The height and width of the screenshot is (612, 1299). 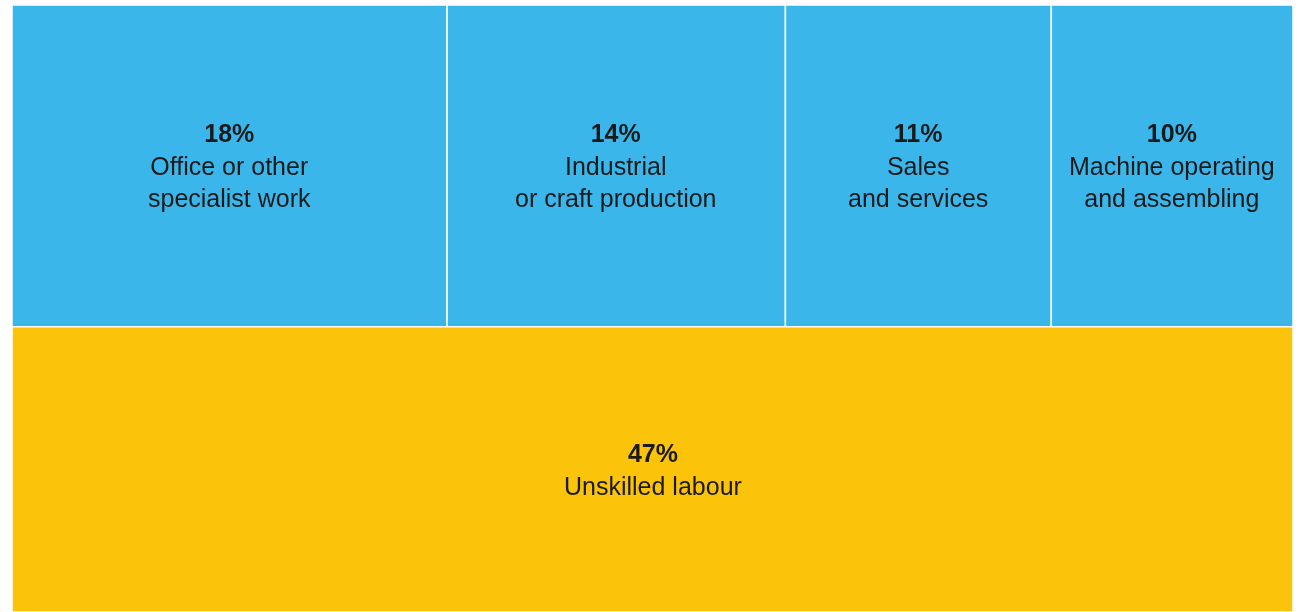 I want to click on data-label: 18%, so click(x=229, y=133).